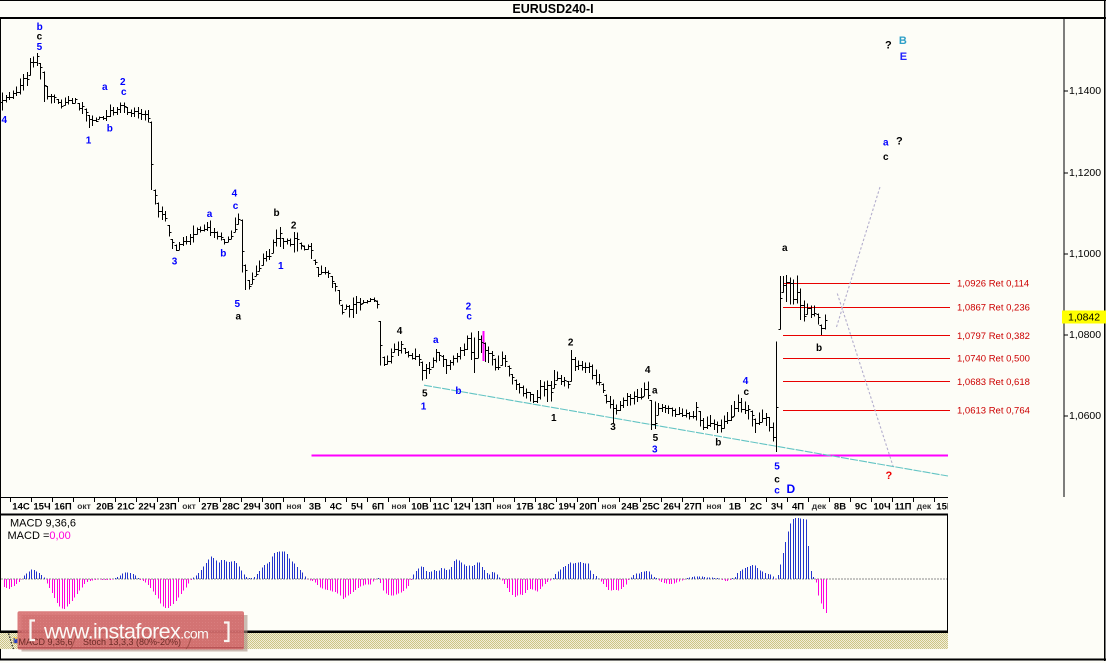  Describe the element at coordinates (1085, 91) in the screenshot. I see `svg-text: 1,1400` at that location.